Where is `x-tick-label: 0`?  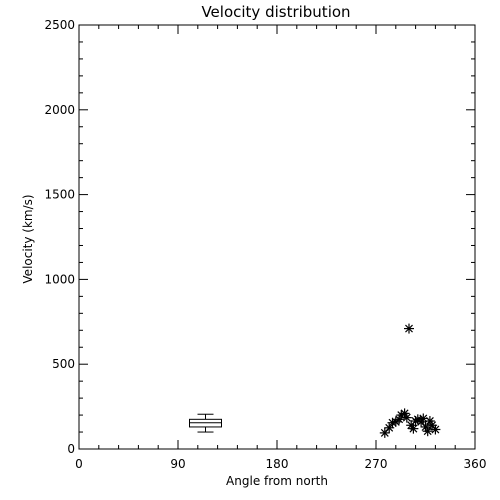
x-tick-label: 0 is located at coordinates (79, 464).